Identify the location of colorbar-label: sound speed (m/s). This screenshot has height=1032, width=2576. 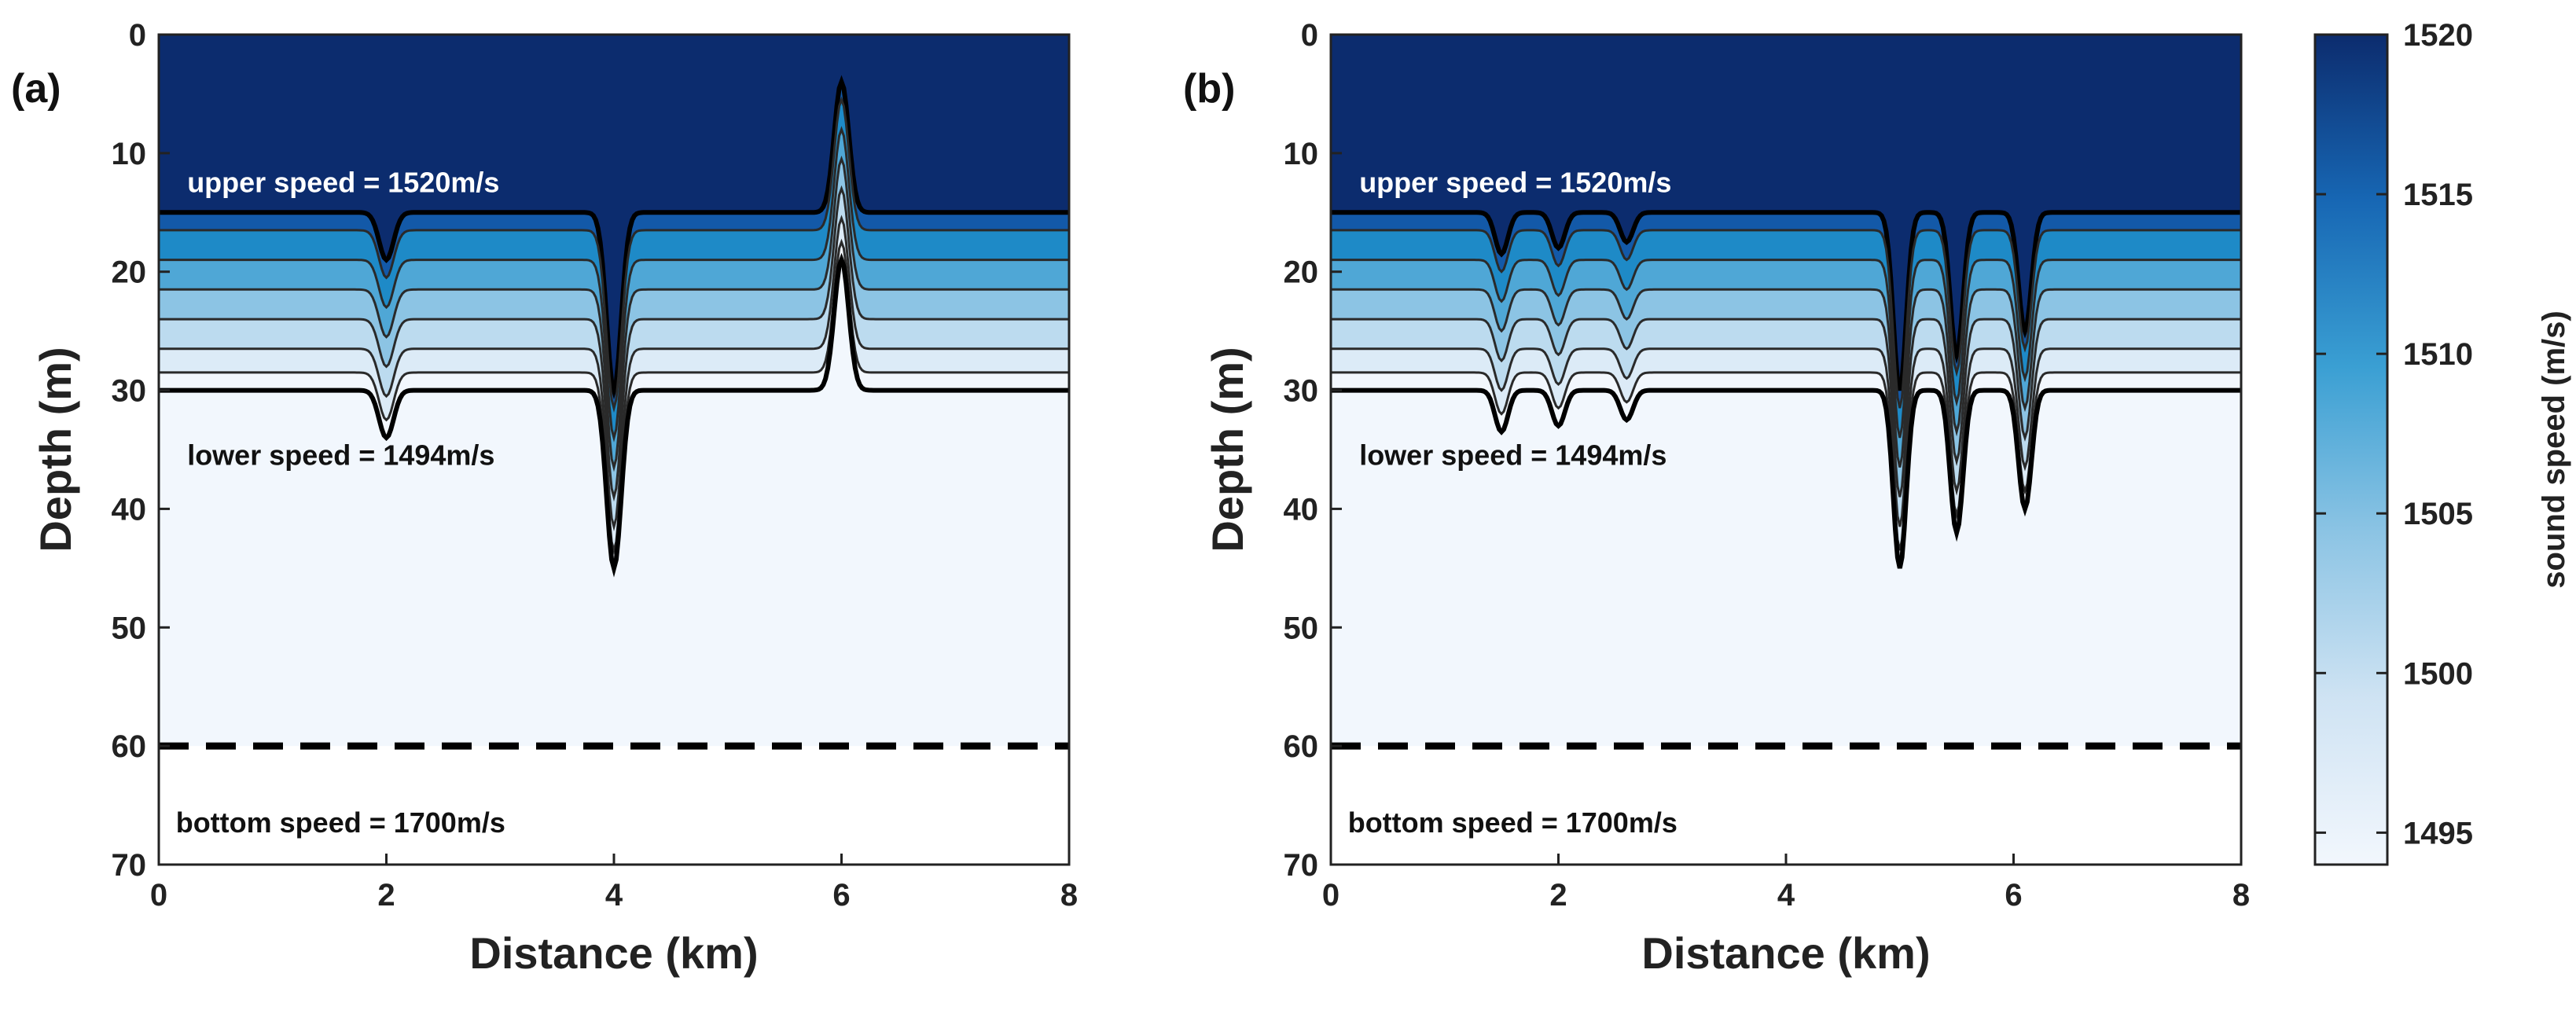
(2554, 449).